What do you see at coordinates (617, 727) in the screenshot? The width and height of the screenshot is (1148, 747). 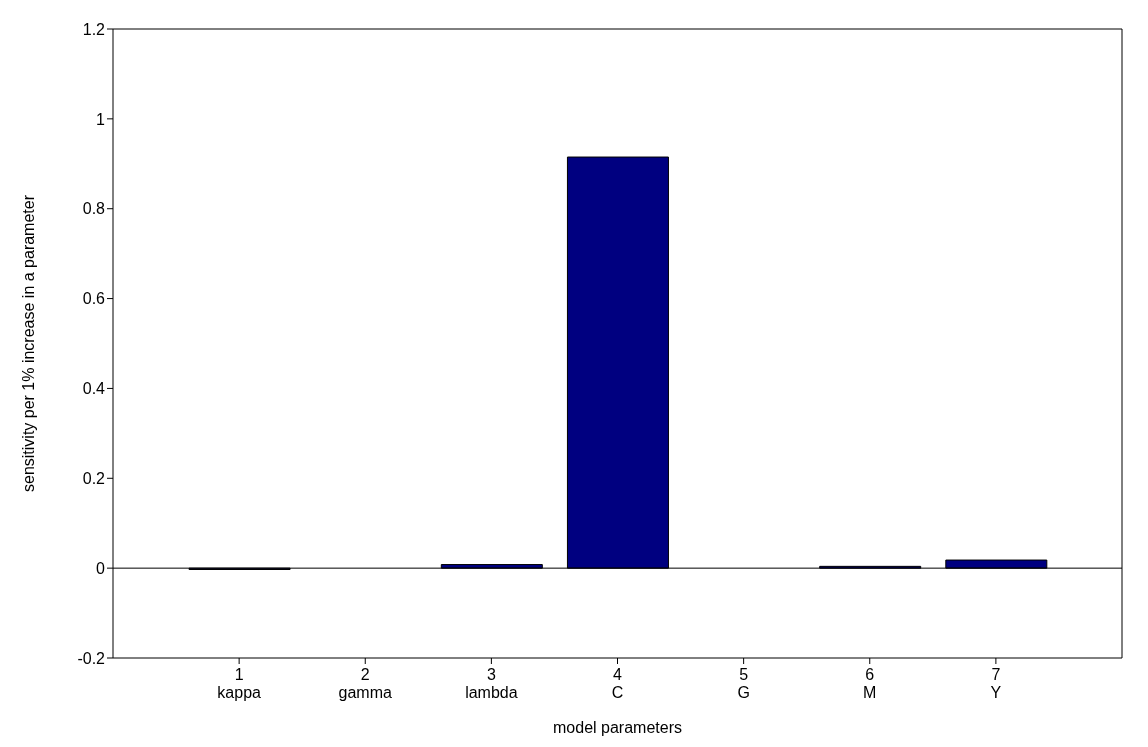 I see `x-axis-title: model parameters` at bounding box center [617, 727].